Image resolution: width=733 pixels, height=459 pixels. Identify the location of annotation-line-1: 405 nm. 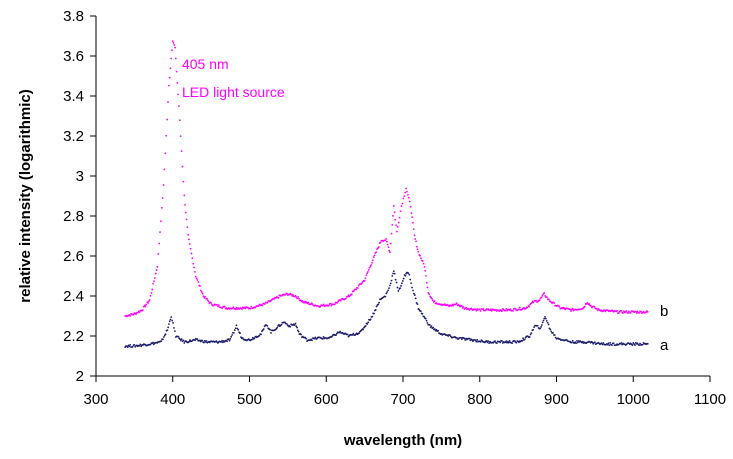
(205, 64).